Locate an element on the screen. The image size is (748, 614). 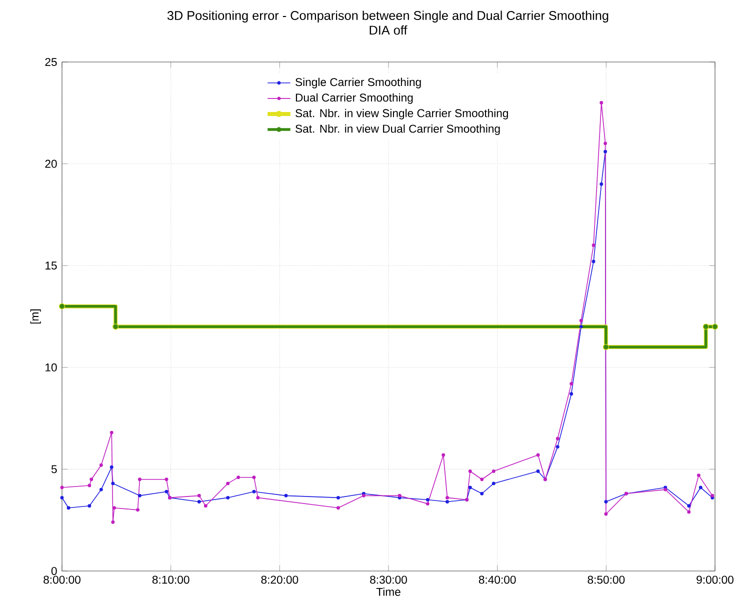
x-tick-label: 8:00:00 is located at coordinates (62, 580).